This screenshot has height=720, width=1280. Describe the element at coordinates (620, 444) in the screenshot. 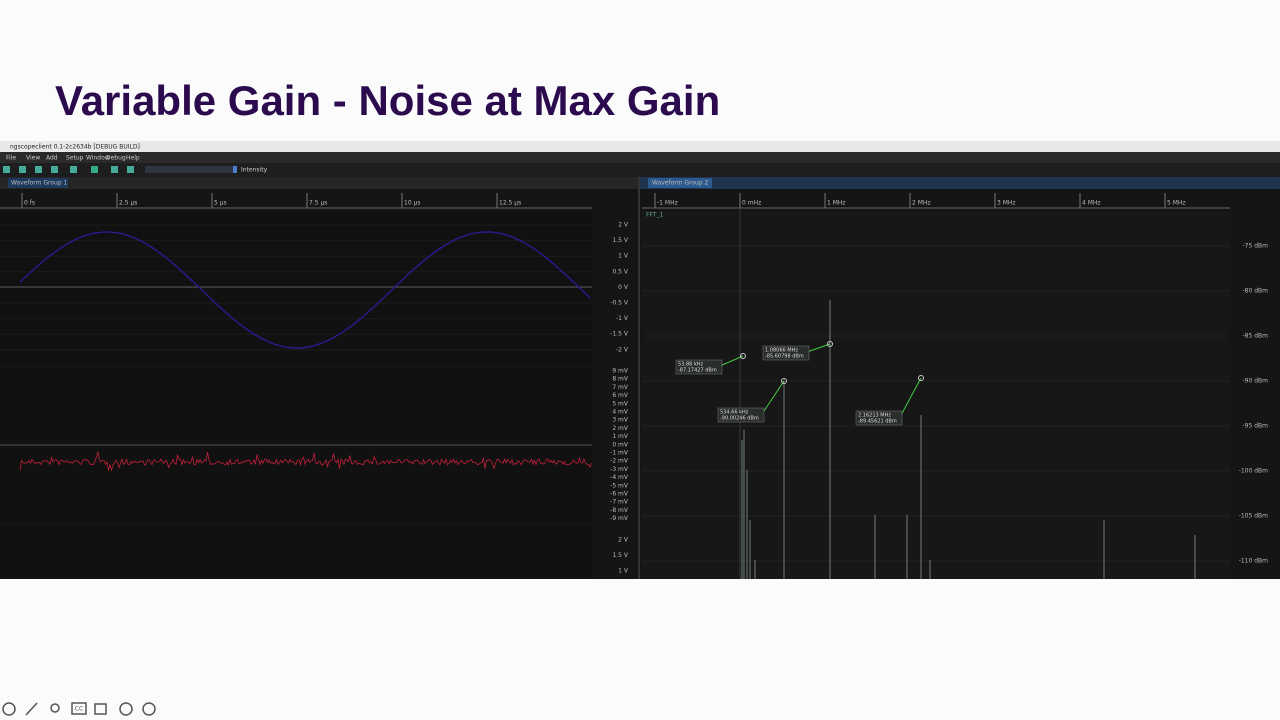

I see `ch2-tick-label: 0 mV` at that location.